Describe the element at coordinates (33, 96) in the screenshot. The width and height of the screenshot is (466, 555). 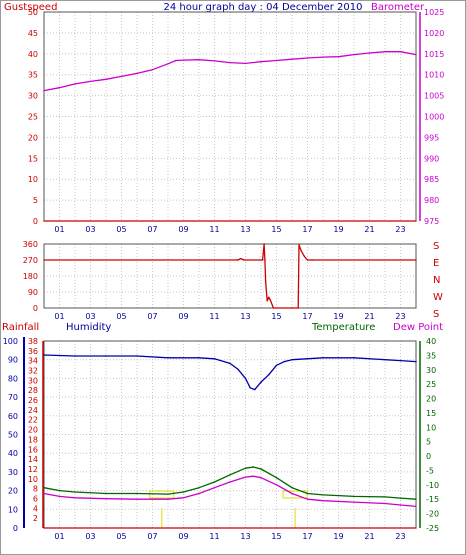
I see `gust-y-tick-30: 30` at that location.